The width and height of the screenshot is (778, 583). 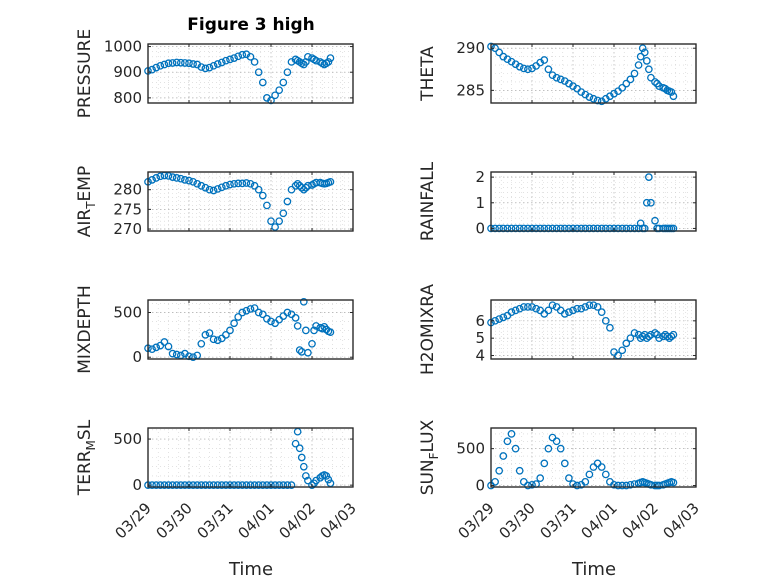 What do you see at coordinates (85, 73) in the screenshot?
I see `y-axis-label: PRESSURE` at bounding box center [85, 73].